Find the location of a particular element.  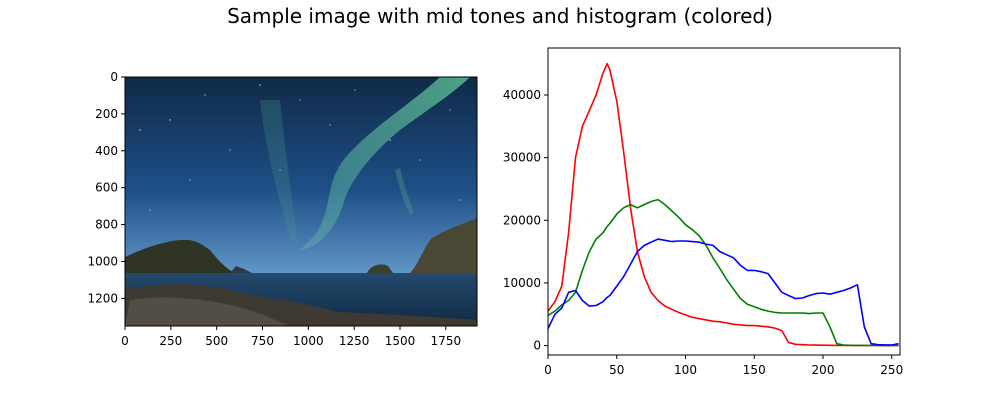

histogram-x-ticks: 0 50 100 150 200 250 is located at coordinates (723, 366).